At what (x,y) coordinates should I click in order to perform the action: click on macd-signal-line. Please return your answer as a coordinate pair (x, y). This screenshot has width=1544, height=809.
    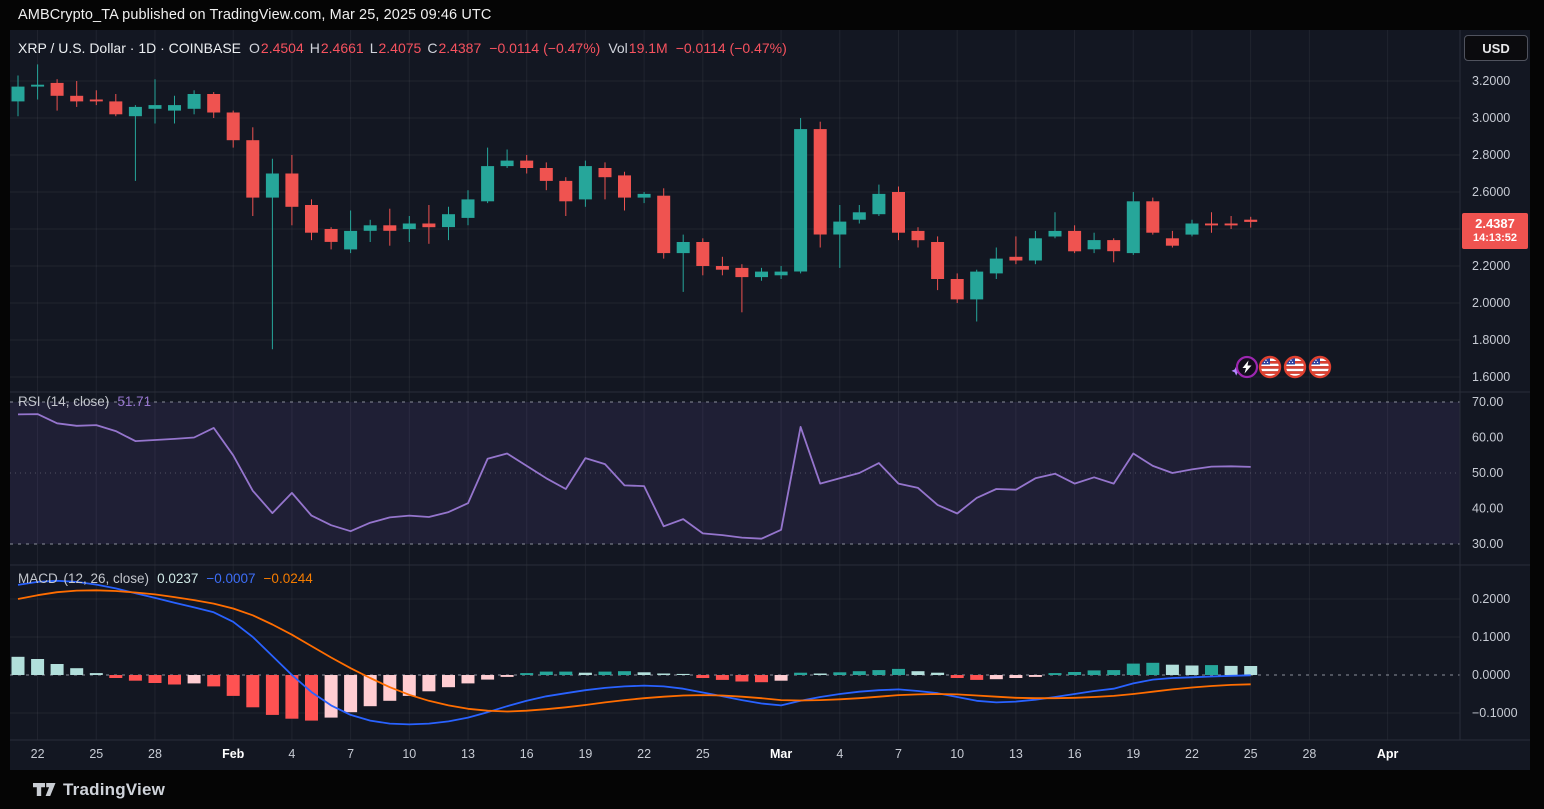
    Looking at the image, I should click on (634, 651).